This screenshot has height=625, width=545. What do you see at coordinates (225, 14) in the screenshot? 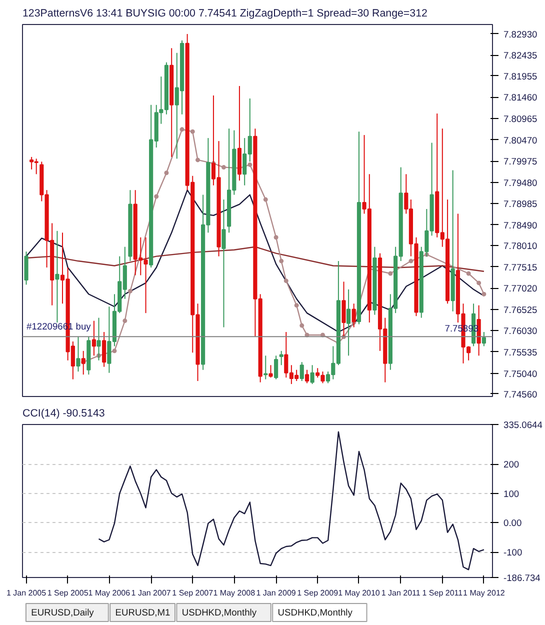
I see `chart-title: 123PatternsV6 13:41 BUYSIG 00:00 7.74541 ZigZagDepth=1 Spread=30 Range=312` at bounding box center [225, 14].